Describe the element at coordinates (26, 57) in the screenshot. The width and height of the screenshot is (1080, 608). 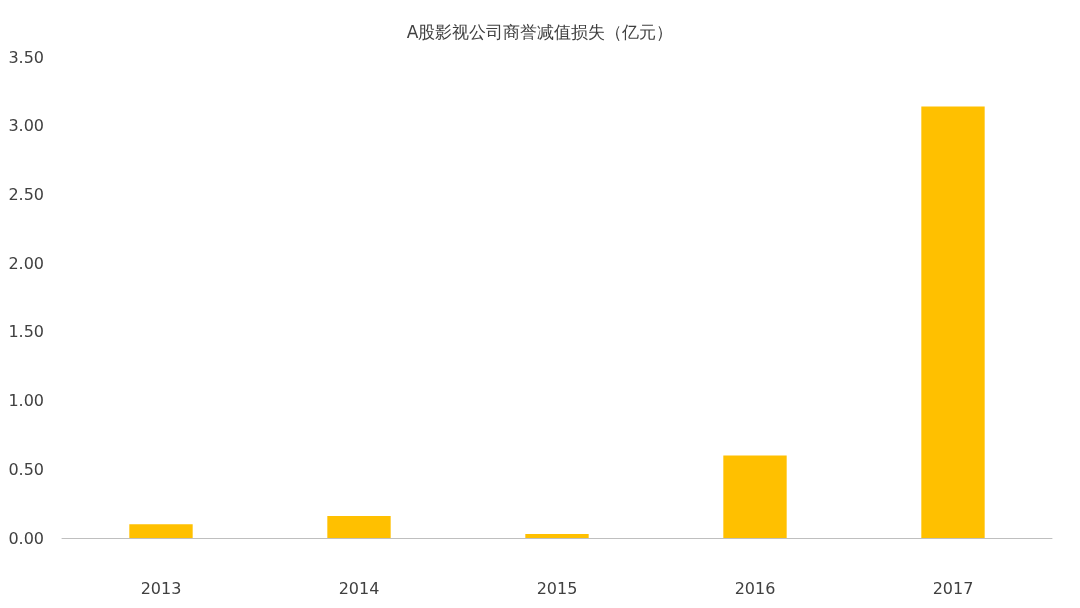
I see `y-tick-label: 3.50` at that location.